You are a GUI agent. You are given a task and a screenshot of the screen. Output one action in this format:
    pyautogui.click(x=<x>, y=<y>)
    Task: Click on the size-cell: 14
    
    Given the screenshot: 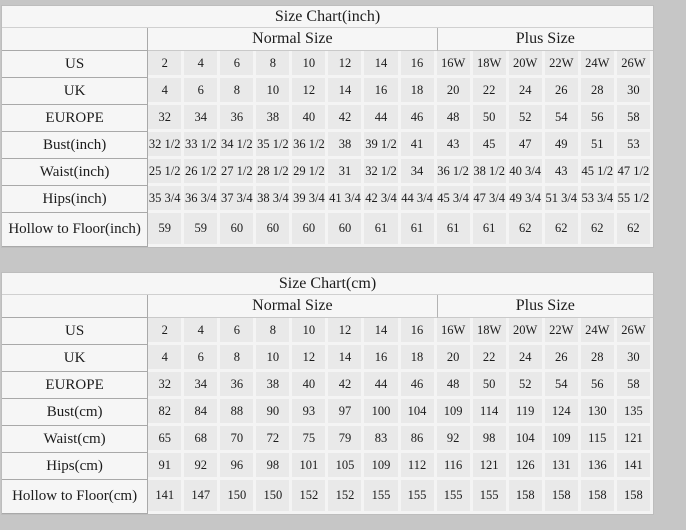 What is the action you would take?
    pyautogui.click(x=346, y=358)
    